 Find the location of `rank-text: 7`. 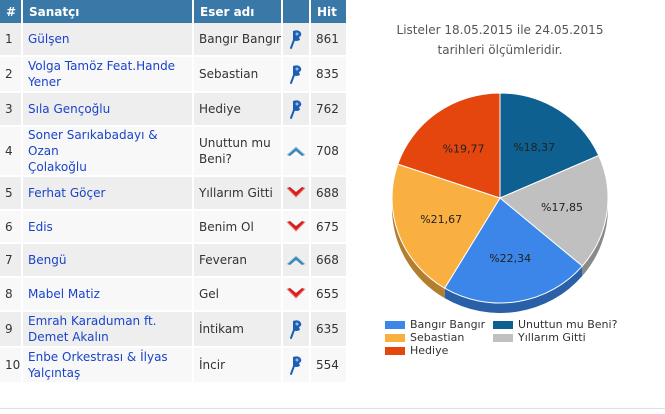

rank-text: 7 is located at coordinates (9, 260).